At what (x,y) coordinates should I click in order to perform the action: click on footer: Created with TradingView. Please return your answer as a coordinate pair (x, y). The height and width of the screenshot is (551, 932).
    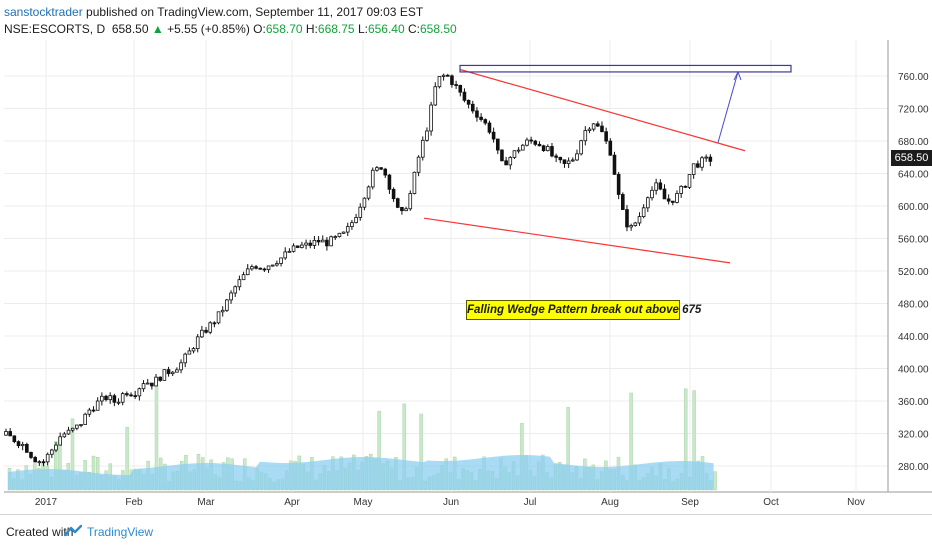
    Looking at the image, I should click on (466, 532).